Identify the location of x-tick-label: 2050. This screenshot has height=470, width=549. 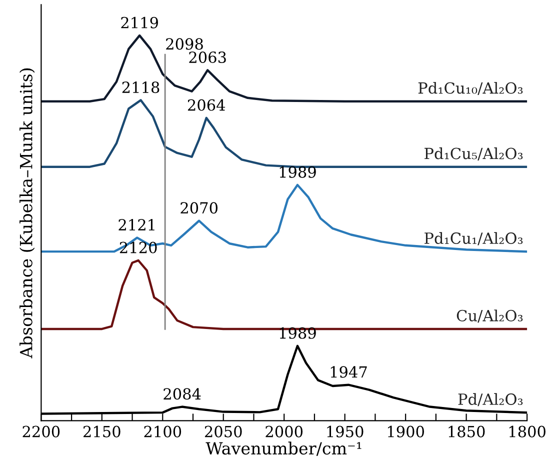
(223, 432).